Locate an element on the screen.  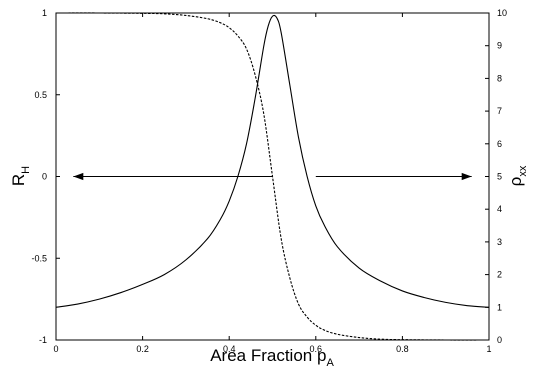
left-axis-title: RH is located at coordinates (20, 176).